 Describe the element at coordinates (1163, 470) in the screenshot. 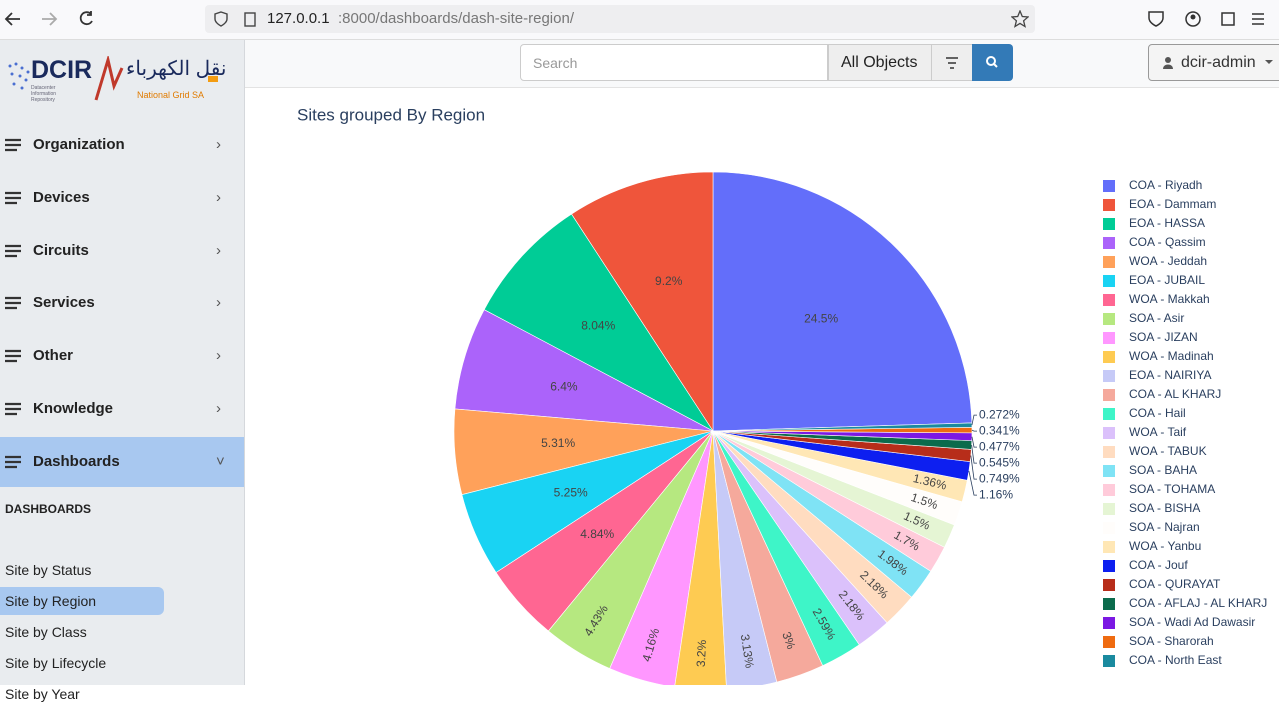

I see `legend-label: SOA - BAHA` at that location.